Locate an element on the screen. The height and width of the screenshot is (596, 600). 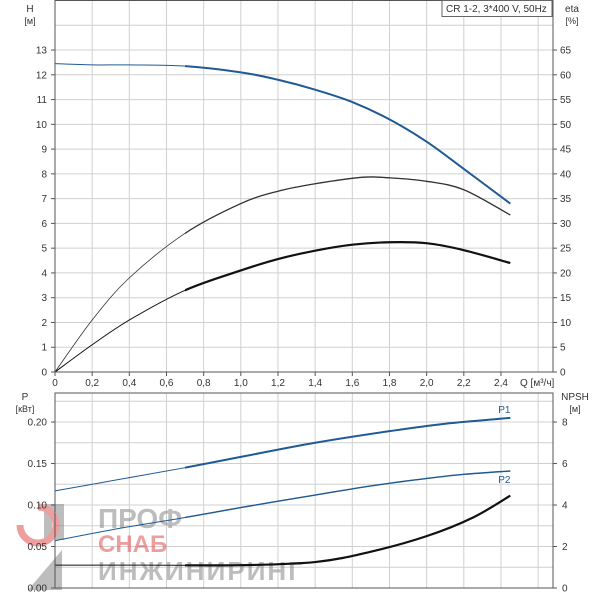
p-tick-label: 0.15 is located at coordinates (38, 464).